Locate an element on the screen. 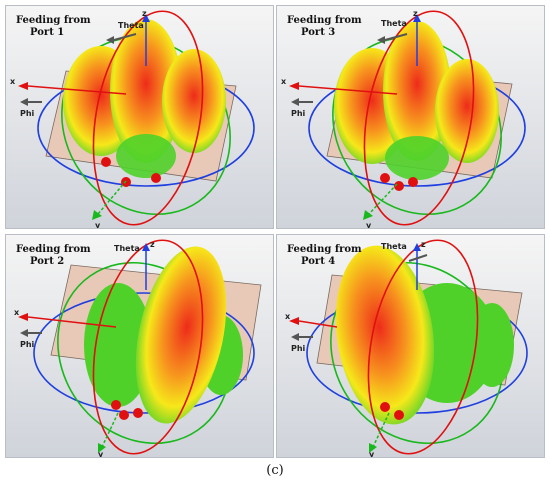 The image size is (550, 485). panel-label: Feeding from Port 3 is located at coordinates (324, 27).